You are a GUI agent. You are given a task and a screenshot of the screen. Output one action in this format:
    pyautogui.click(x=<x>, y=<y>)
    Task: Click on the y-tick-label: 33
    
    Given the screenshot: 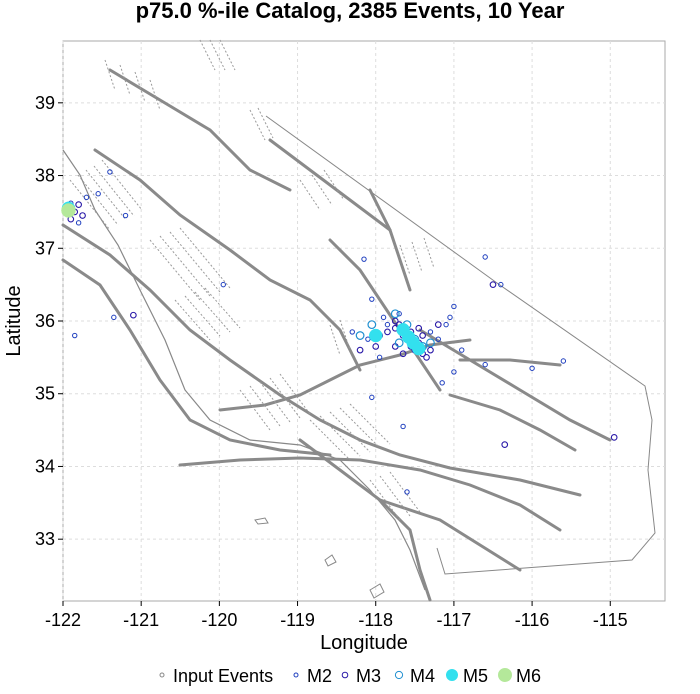 What is the action you would take?
    pyautogui.click(x=45, y=539)
    